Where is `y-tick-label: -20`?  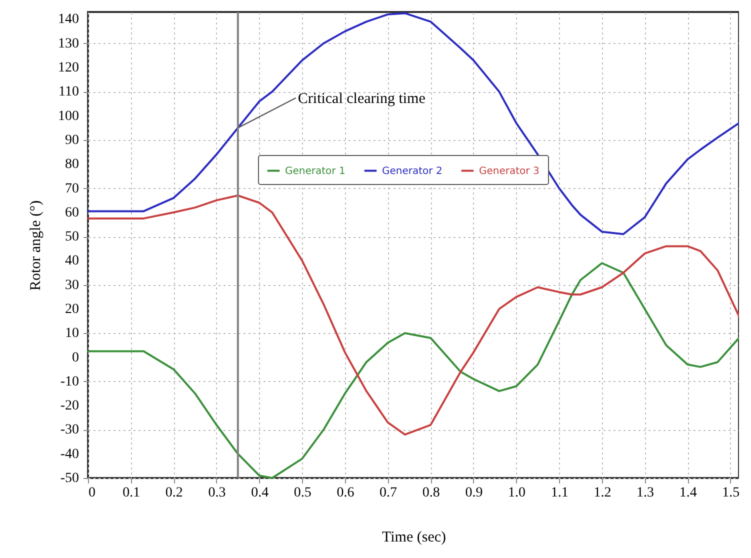
y-tick-label: -20 is located at coordinates (69, 406).